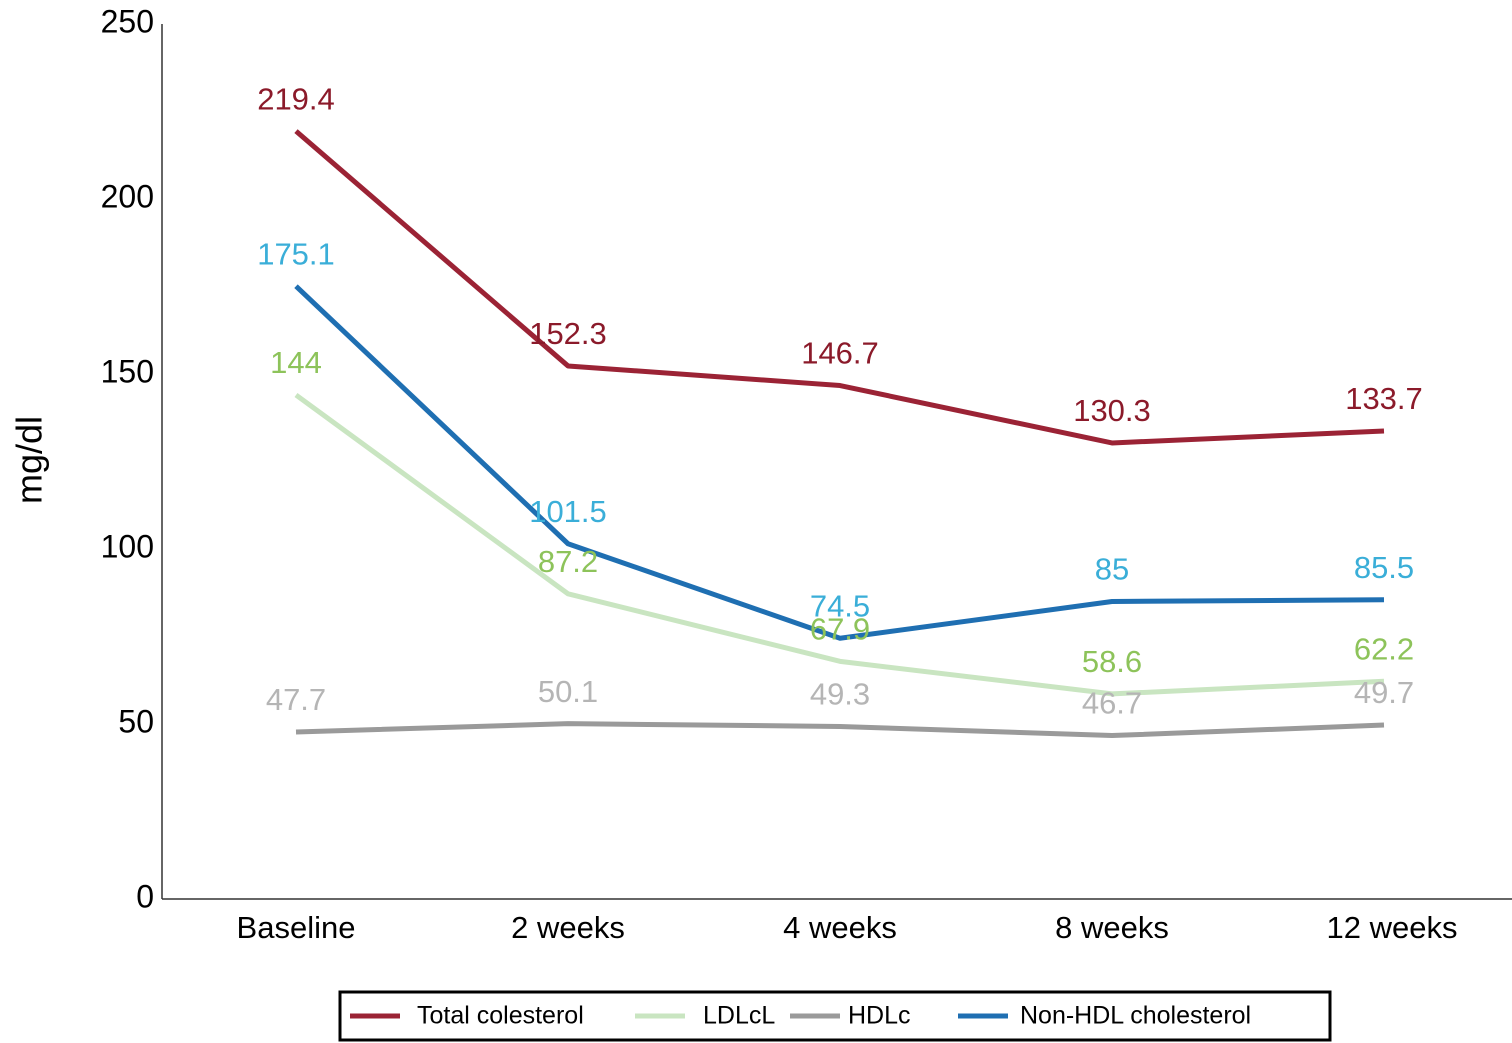 The width and height of the screenshot is (1512, 1043). Describe the element at coordinates (1384, 567) in the screenshot. I see `data-label: 85.5` at that location.